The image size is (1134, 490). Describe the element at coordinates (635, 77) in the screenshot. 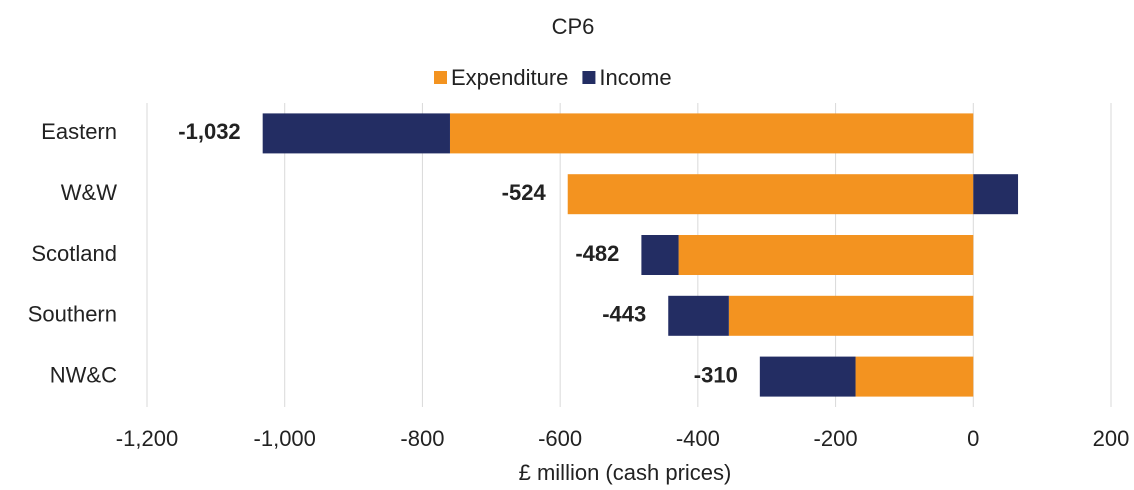

I see `legend-label: Income` at that location.